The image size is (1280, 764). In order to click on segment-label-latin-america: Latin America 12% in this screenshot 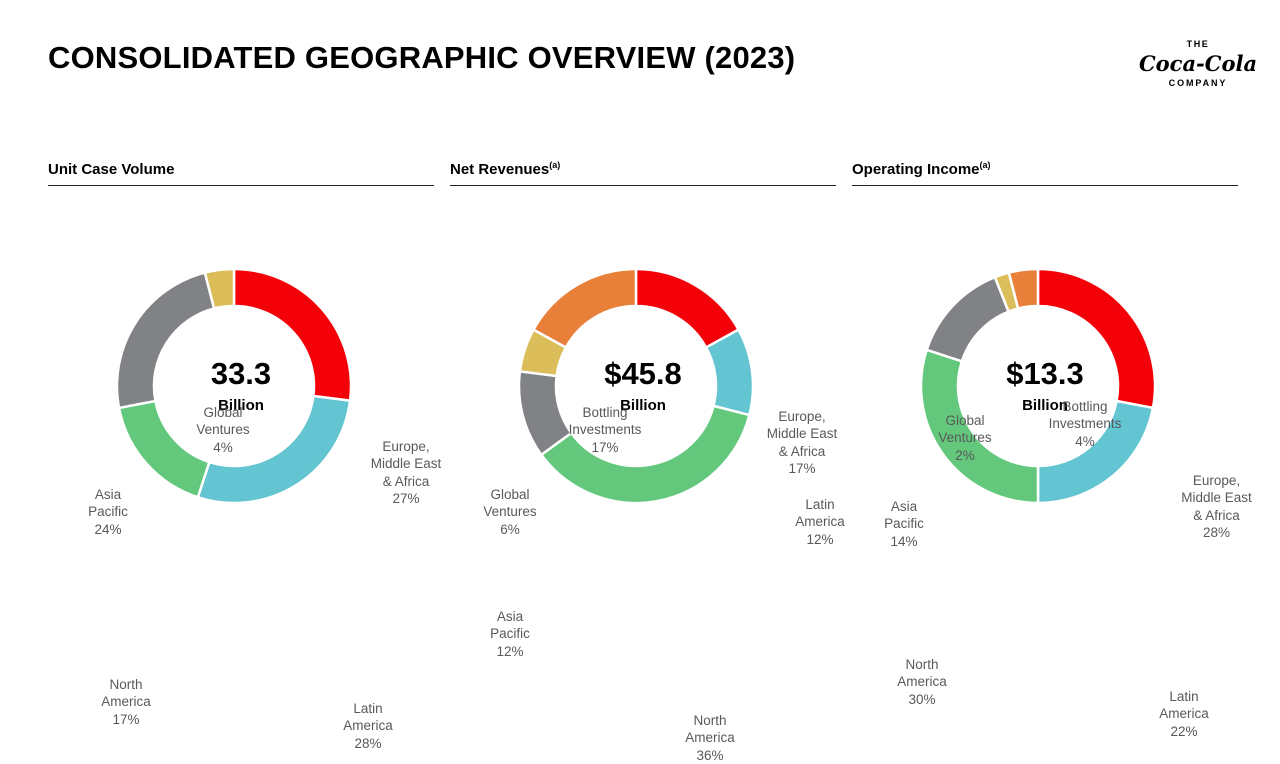, I will do `click(820, 522)`.